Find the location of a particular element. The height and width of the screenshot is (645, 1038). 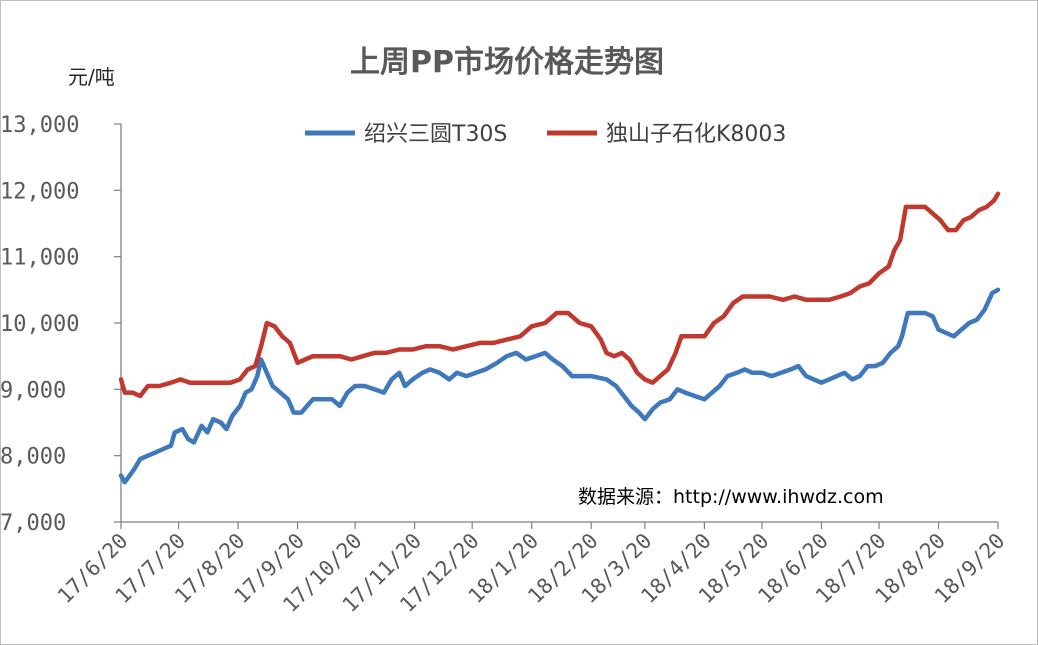

y-tick-label: 9,000 is located at coordinates (33, 390).